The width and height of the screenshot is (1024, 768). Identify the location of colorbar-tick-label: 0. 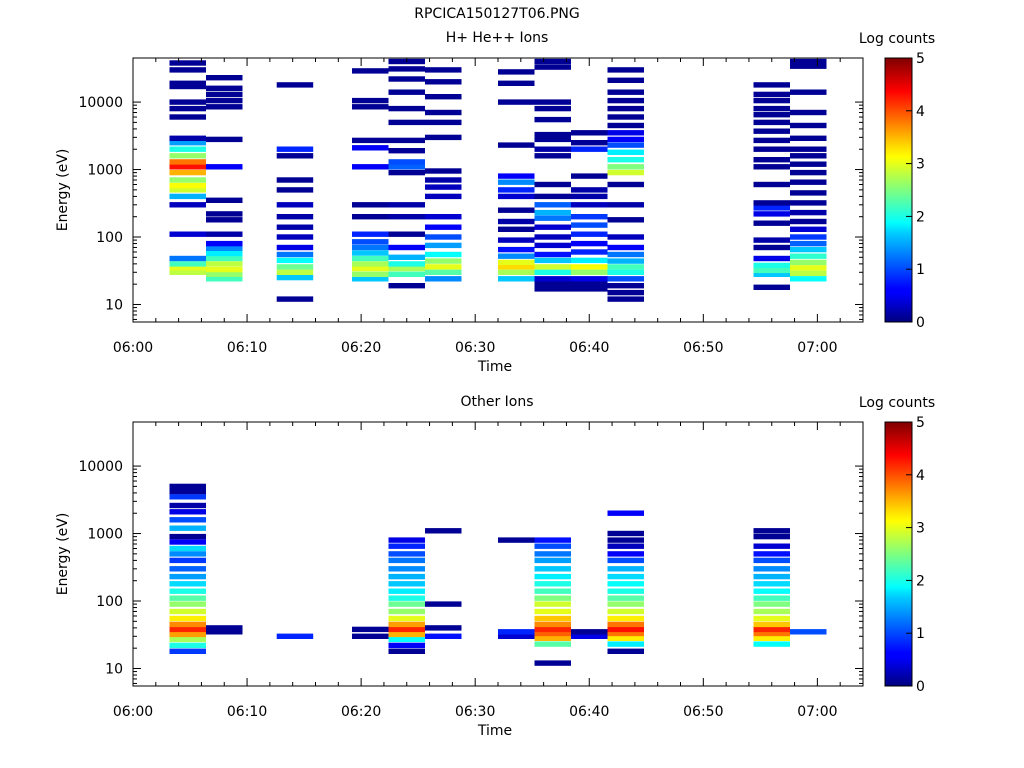
(920, 687).